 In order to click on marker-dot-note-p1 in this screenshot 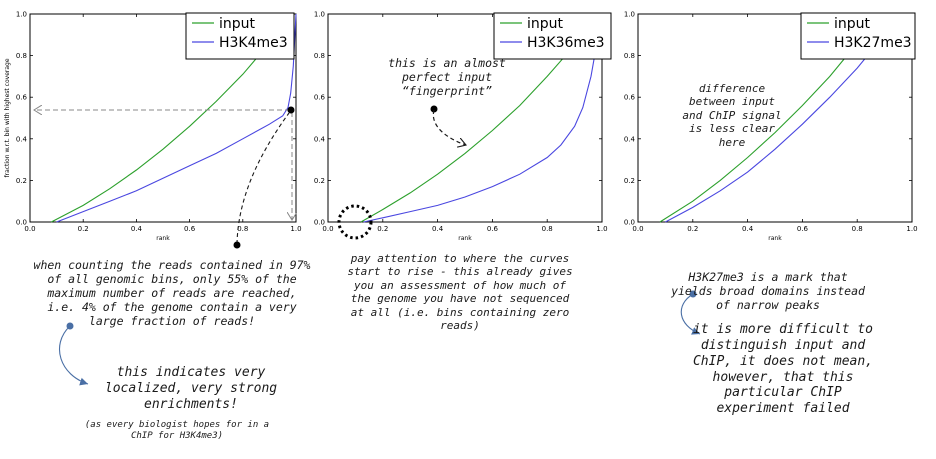, I will do `click(237, 245)`.